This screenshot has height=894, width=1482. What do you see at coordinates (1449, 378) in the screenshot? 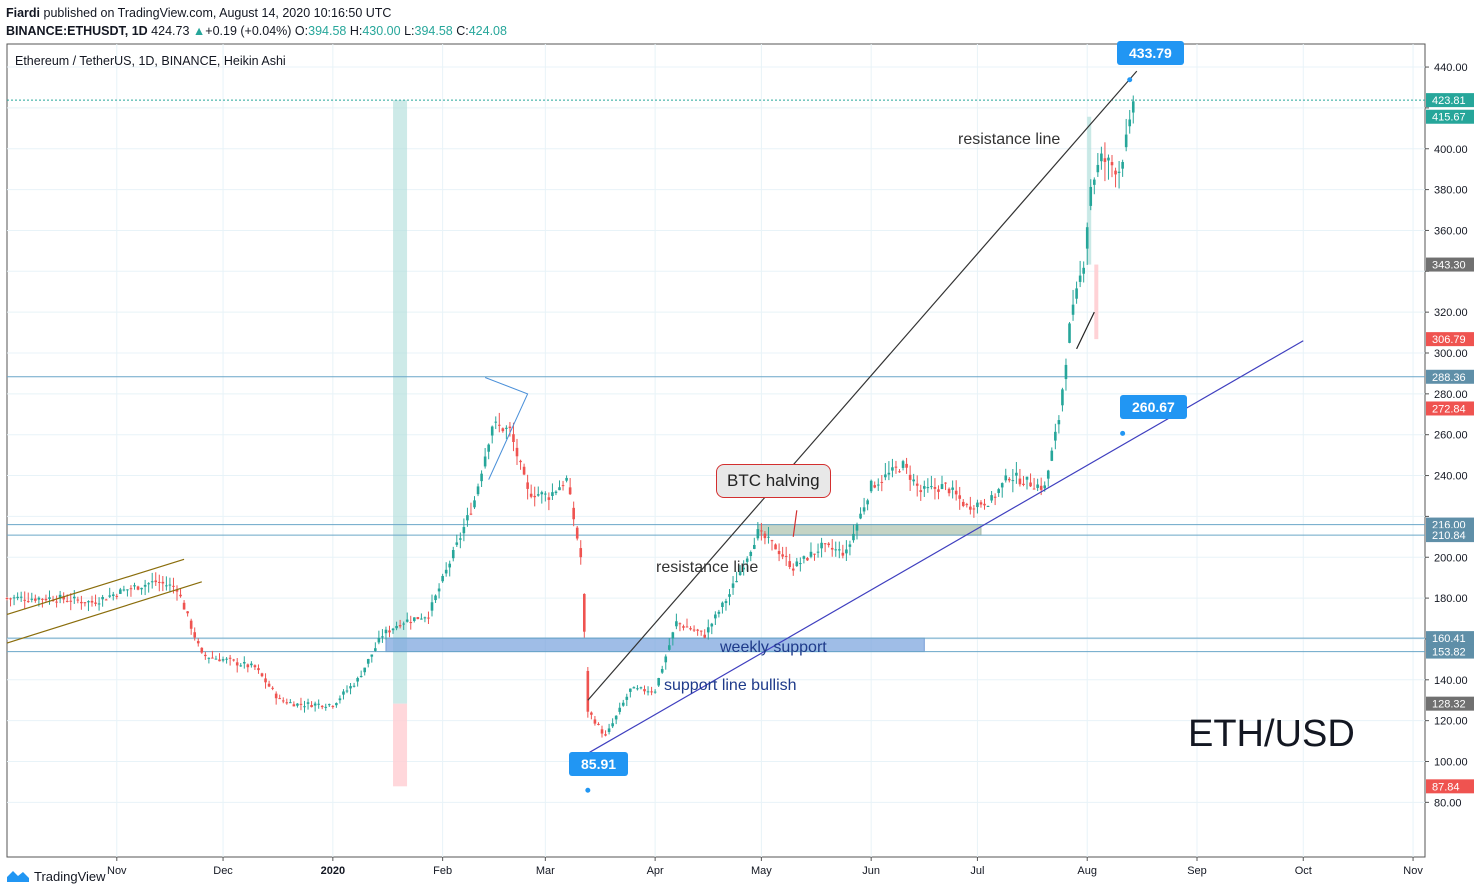
I see `price-label-text: 288.36` at bounding box center [1449, 378].